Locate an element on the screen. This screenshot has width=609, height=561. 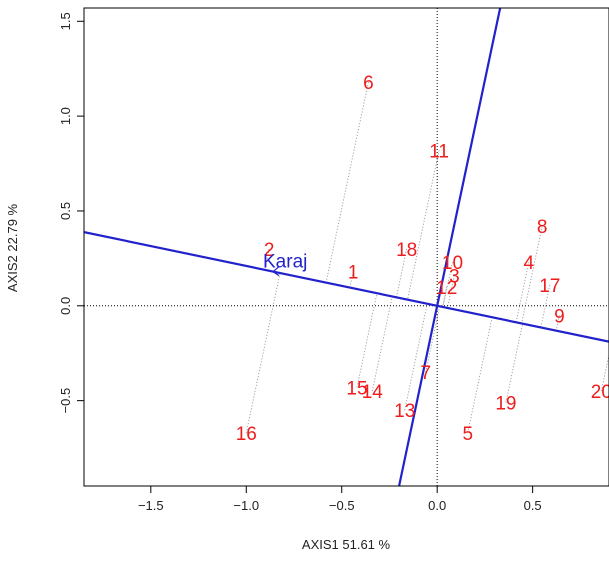
point-label-20: 20 is located at coordinates (600, 392).